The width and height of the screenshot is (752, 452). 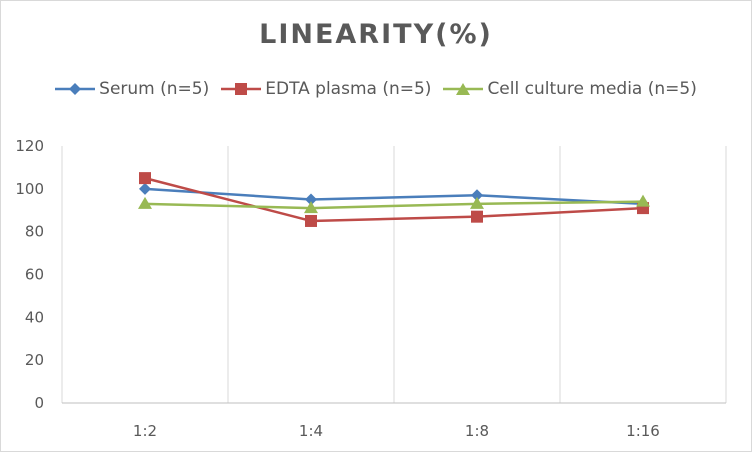 I want to click on y-tick-label: 60, so click(x=34, y=275).